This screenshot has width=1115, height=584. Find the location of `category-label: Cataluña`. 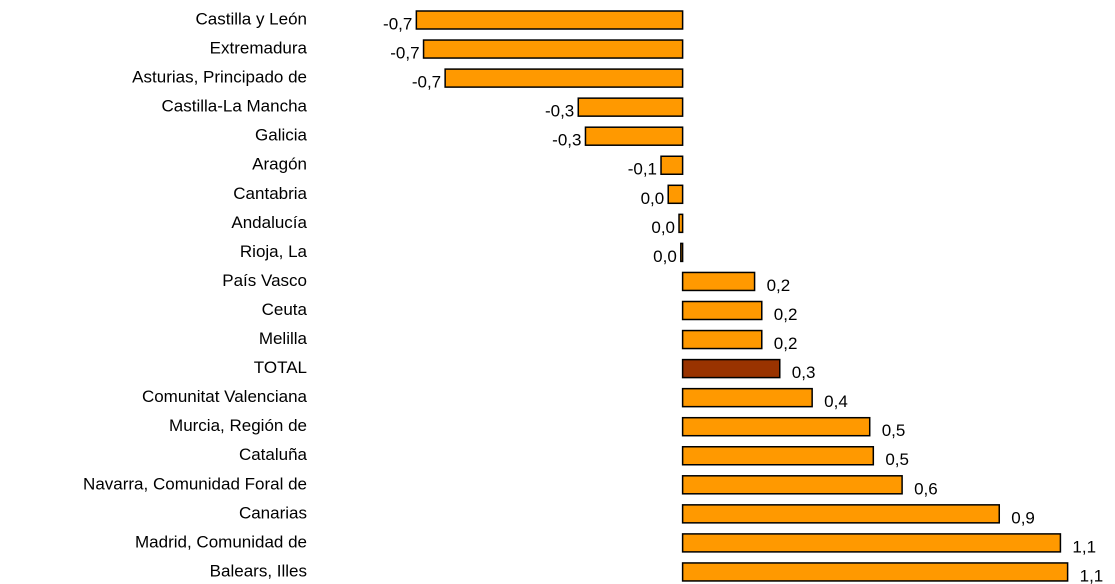

category-label: Cataluña is located at coordinates (273, 454).